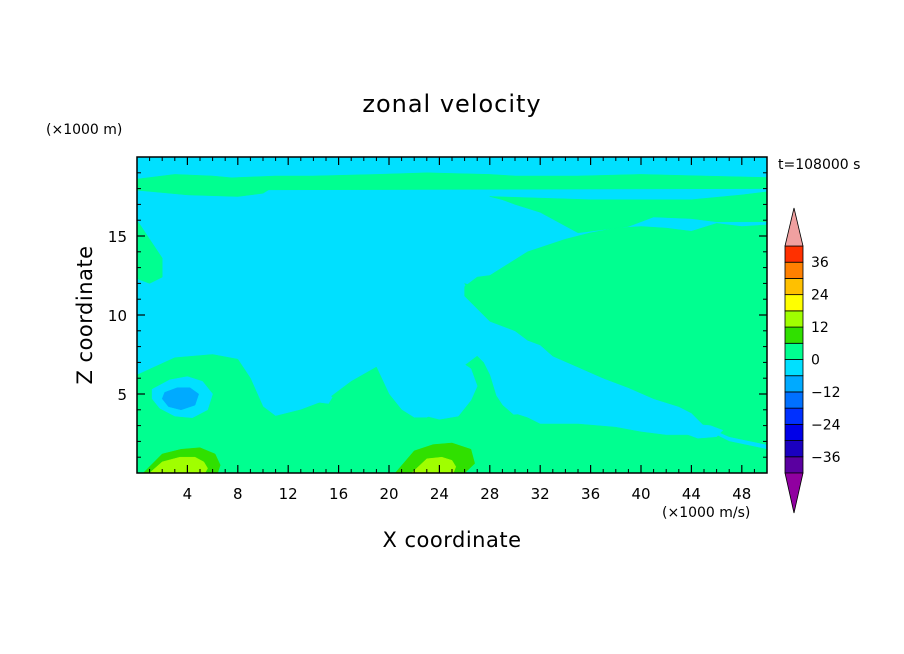 This screenshot has width=904, height=654. I want to click on y-tick-label: 5, so click(122, 395).